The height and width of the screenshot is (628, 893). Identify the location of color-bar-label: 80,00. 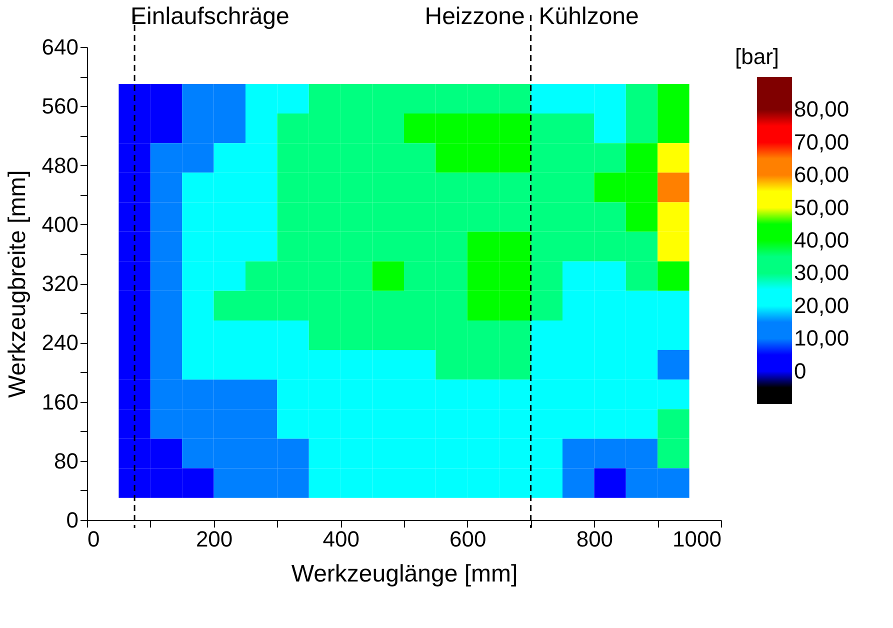
(822, 109).